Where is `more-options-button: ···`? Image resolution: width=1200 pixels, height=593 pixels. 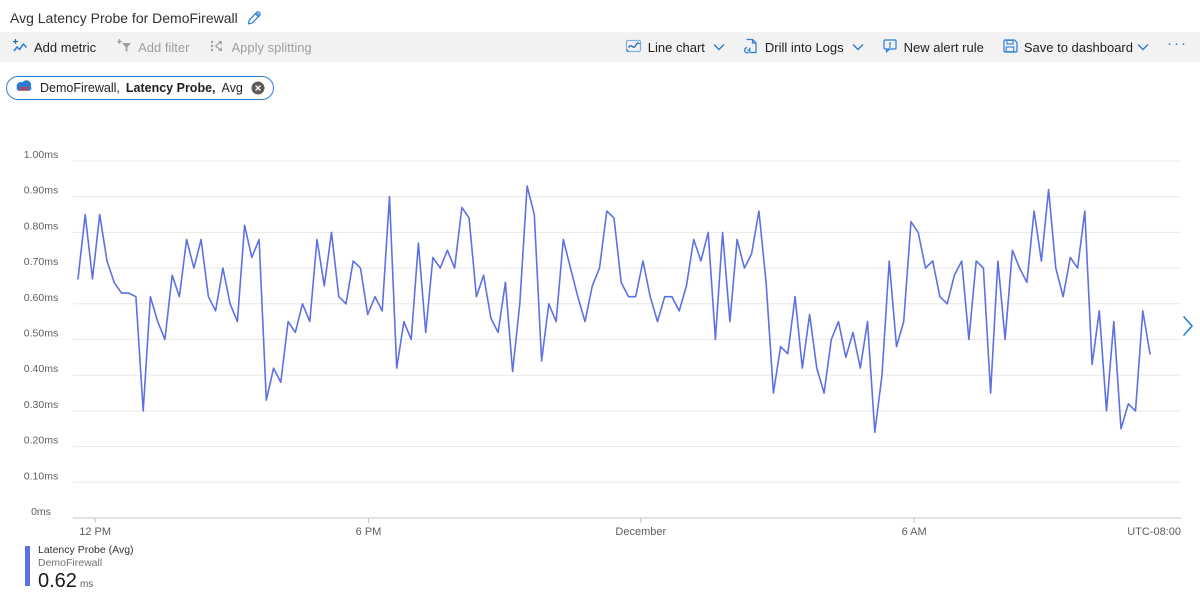
more-options-button: ··· is located at coordinates (1177, 43).